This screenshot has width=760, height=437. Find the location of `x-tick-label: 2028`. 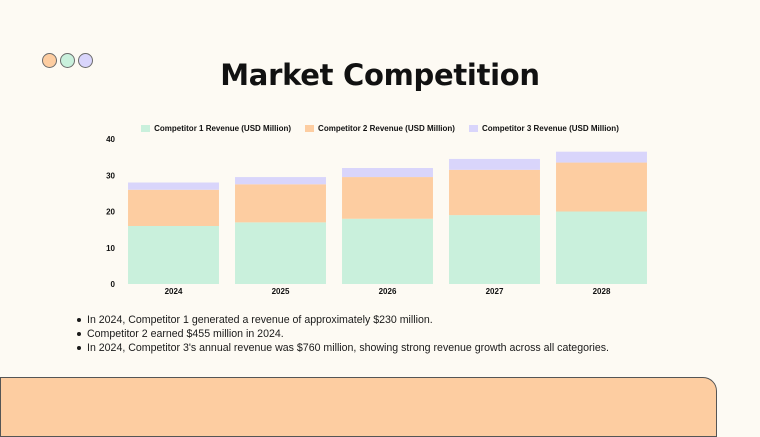

x-tick-label: 2028 is located at coordinates (602, 291).